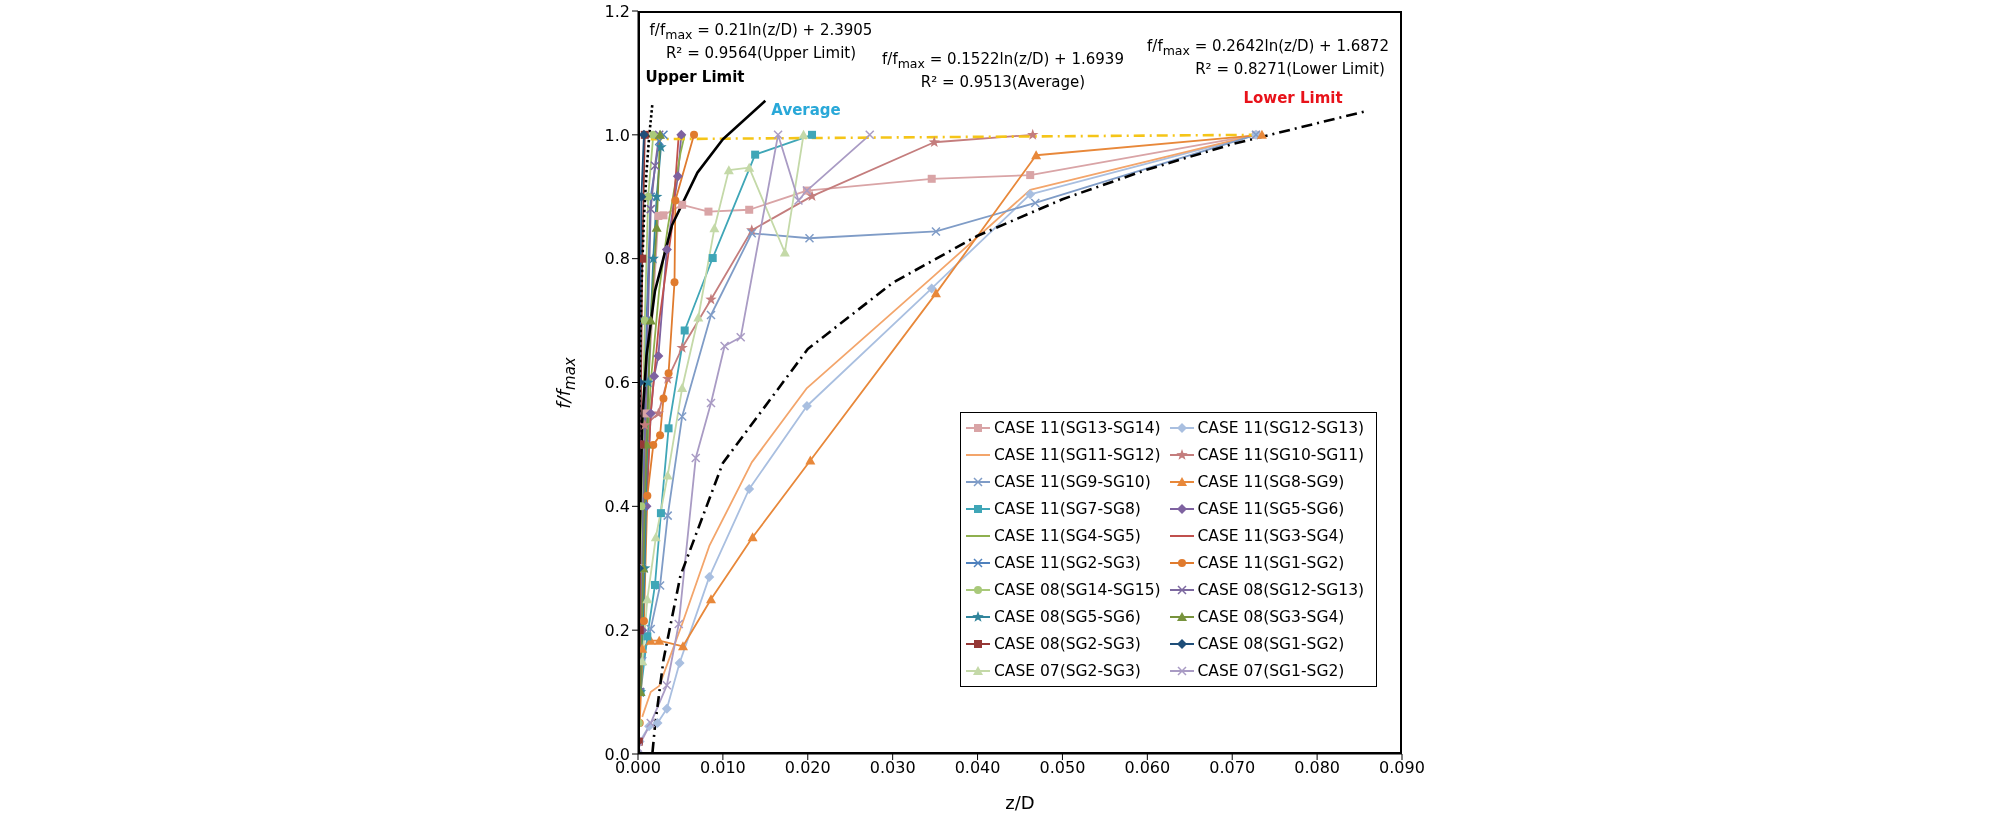  I want to click on legend-label: CASE 11(SG5-SG6), so click(1271, 509).